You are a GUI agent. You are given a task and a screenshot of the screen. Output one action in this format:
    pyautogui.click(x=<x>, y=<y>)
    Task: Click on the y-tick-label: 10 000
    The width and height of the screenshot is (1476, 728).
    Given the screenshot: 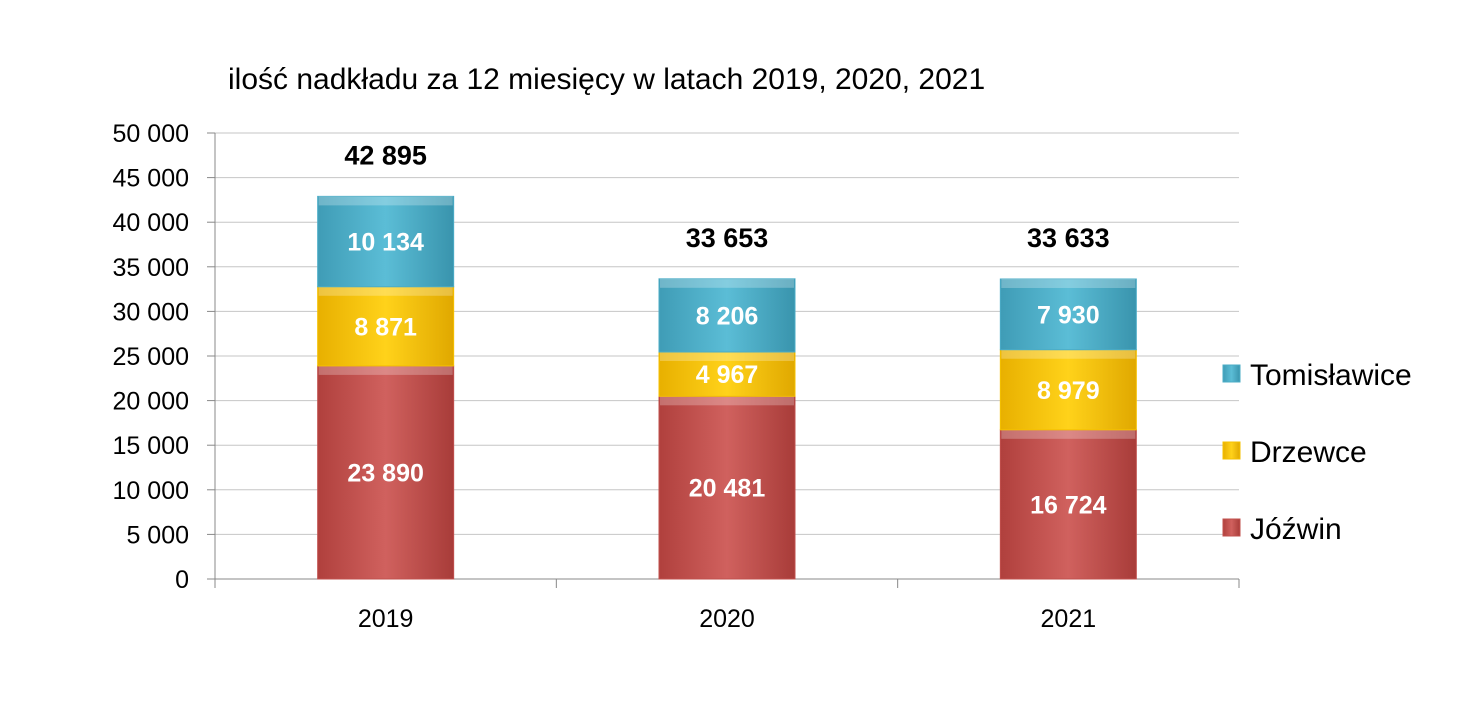 What is the action you would take?
    pyautogui.click(x=151, y=491)
    